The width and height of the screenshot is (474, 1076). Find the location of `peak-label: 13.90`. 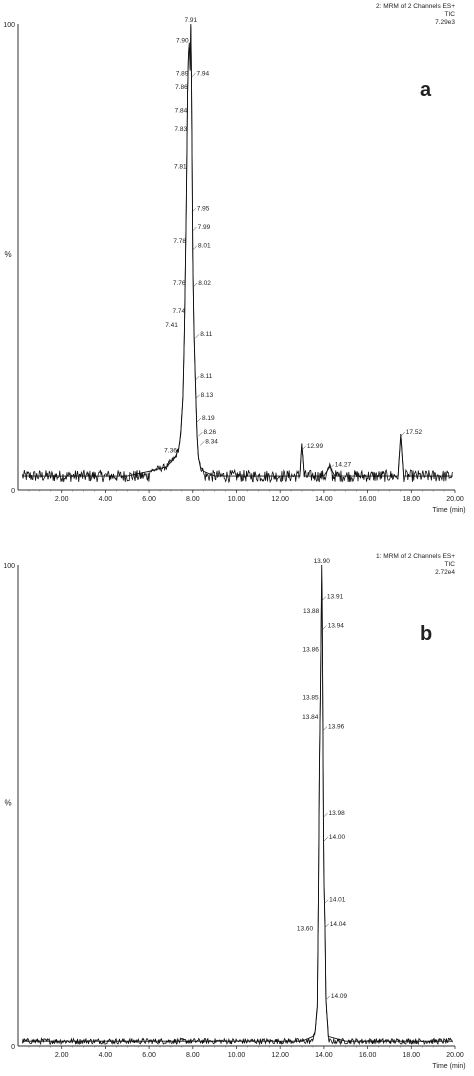

peak-label: 13.90 is located at coordinates (322, 561).